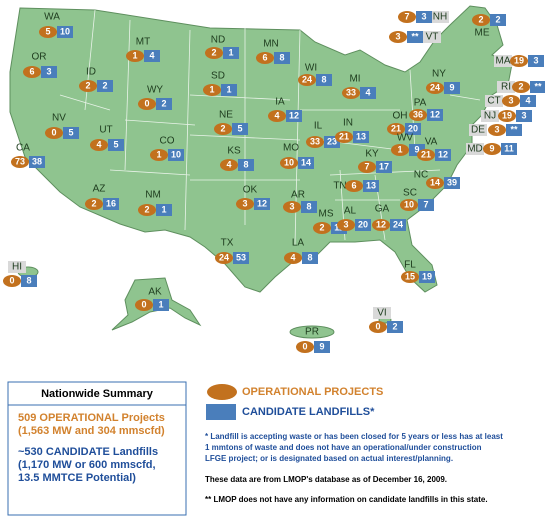 The image size is (545, 530). What do you see at coordinates (234, 151) in the screenshot?
I see `state-label: KS` at bounding box center [234, 151].